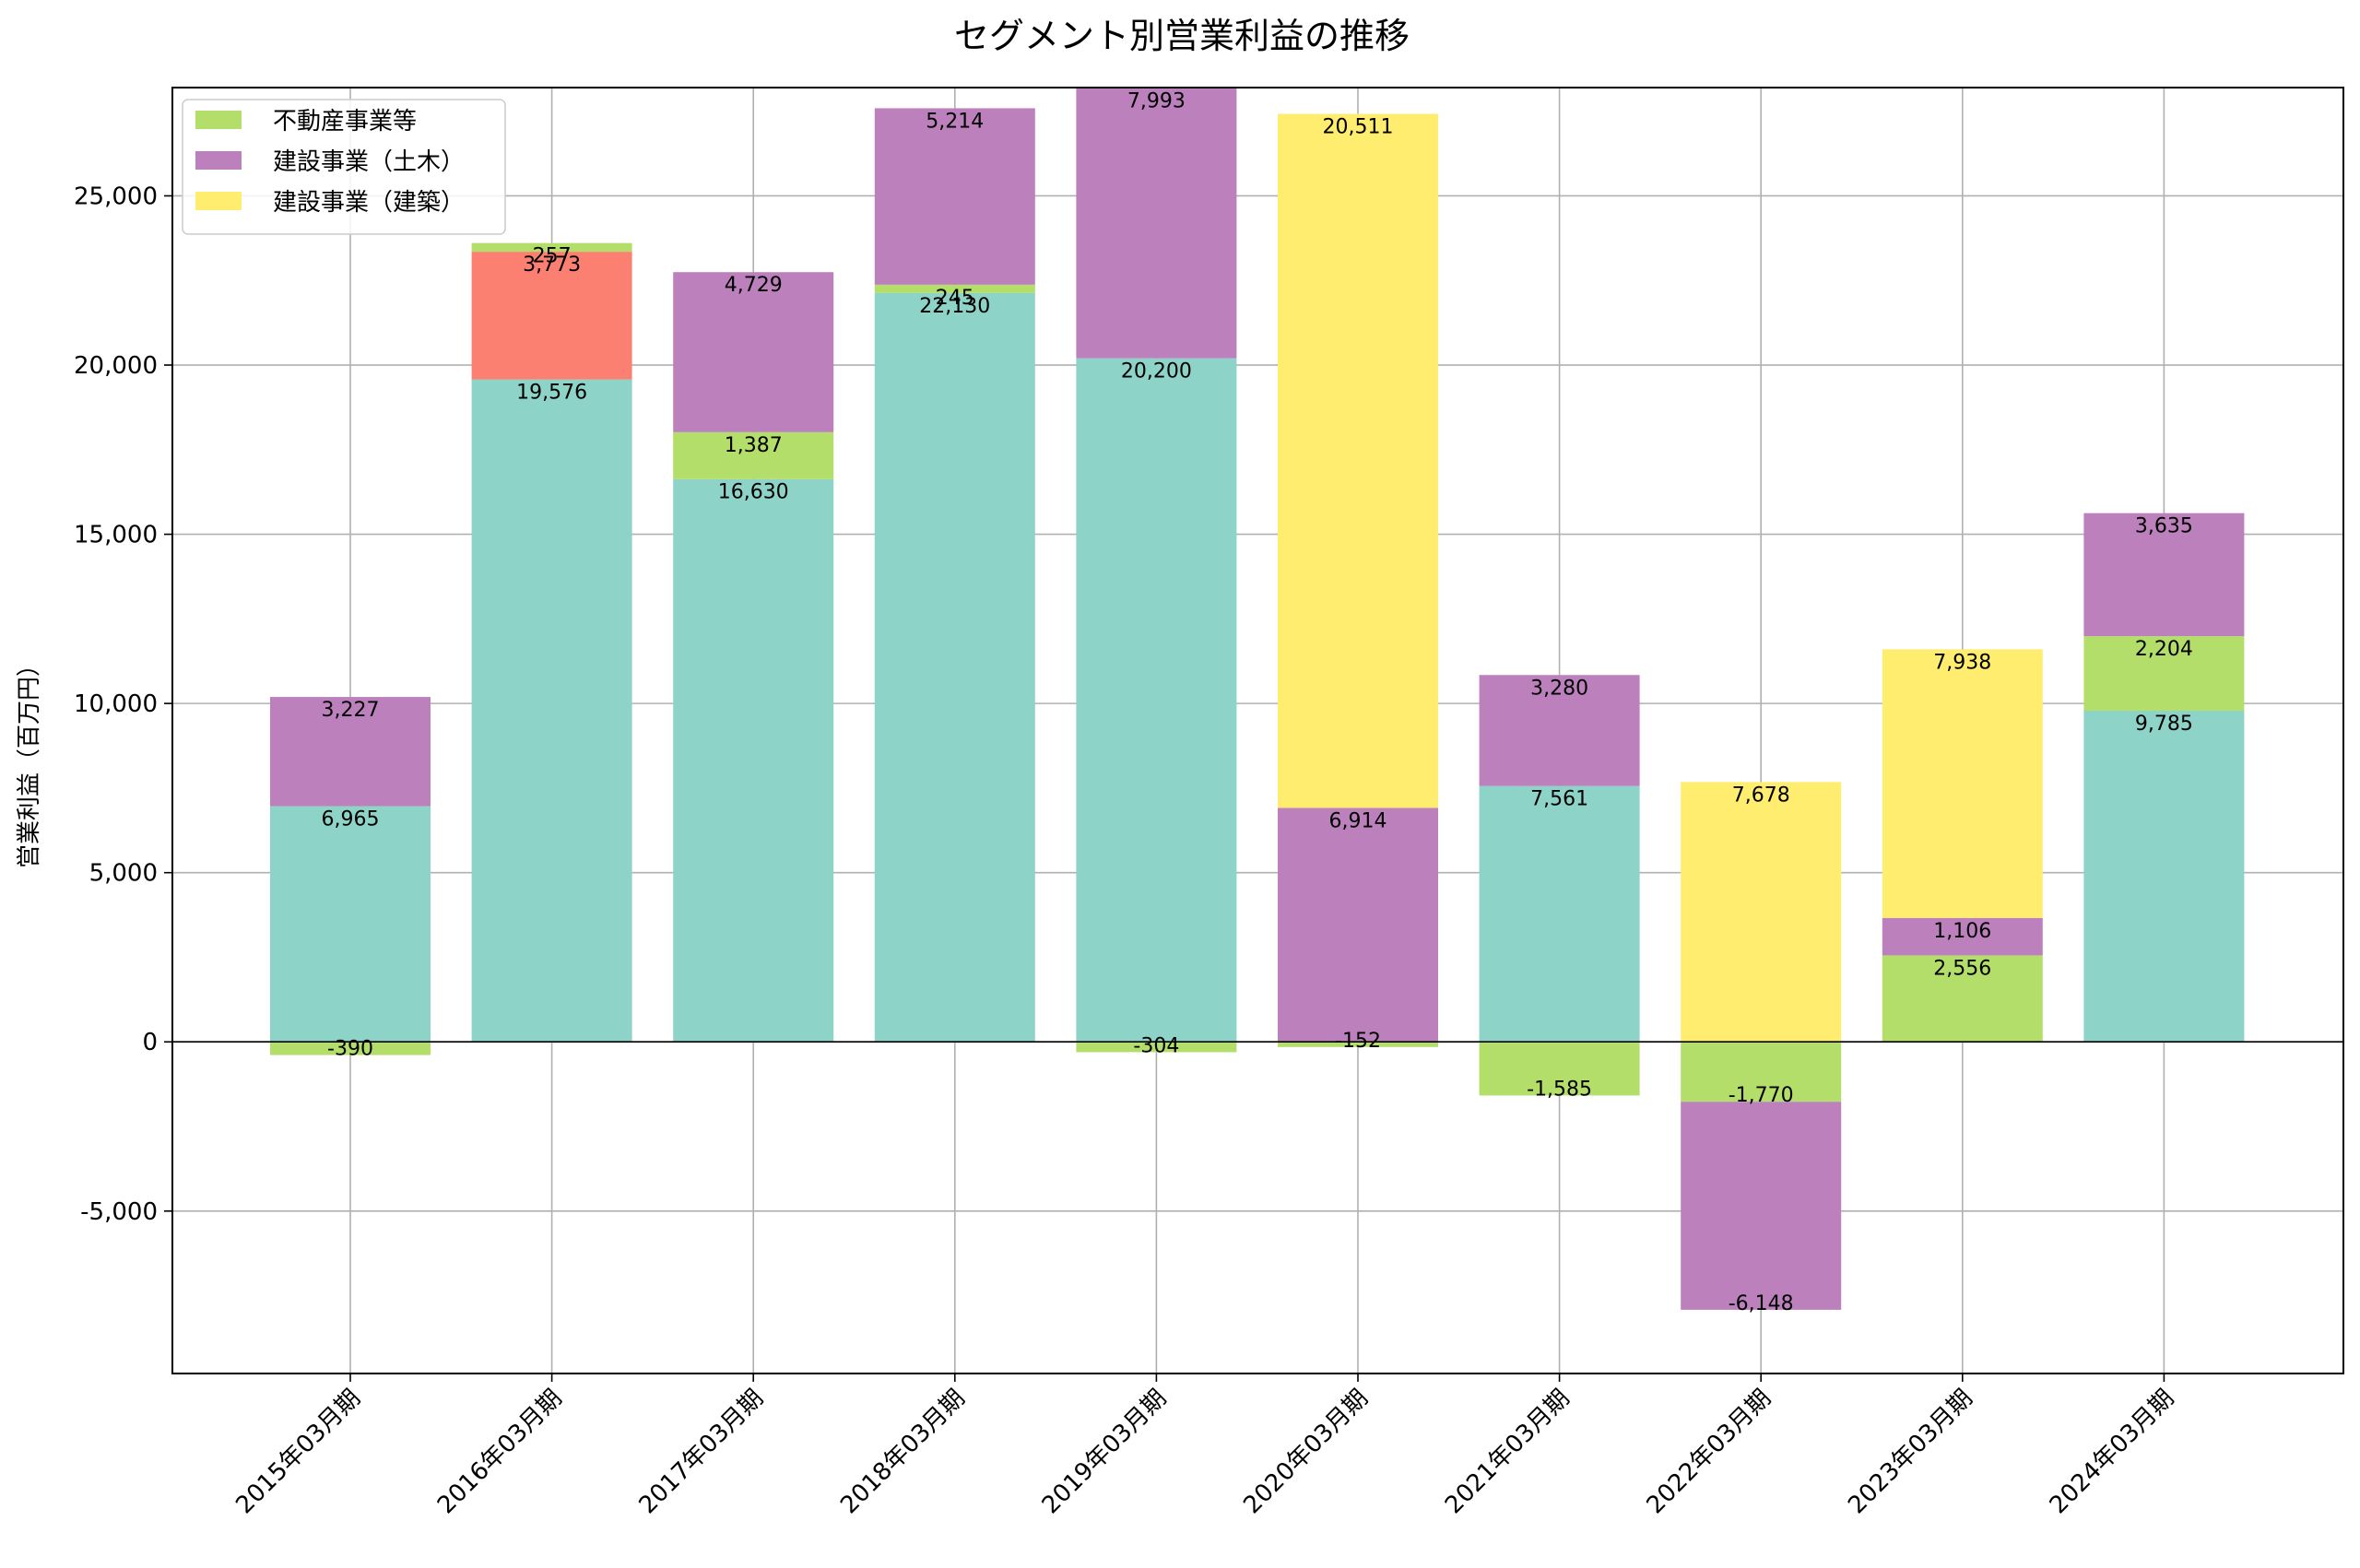 Image resolution: width=2360 pixels, height=1568 pixels. Describe the element at coordinates (1559, 1090) in the screenshot. I see `data-label: -1,585` at that location.